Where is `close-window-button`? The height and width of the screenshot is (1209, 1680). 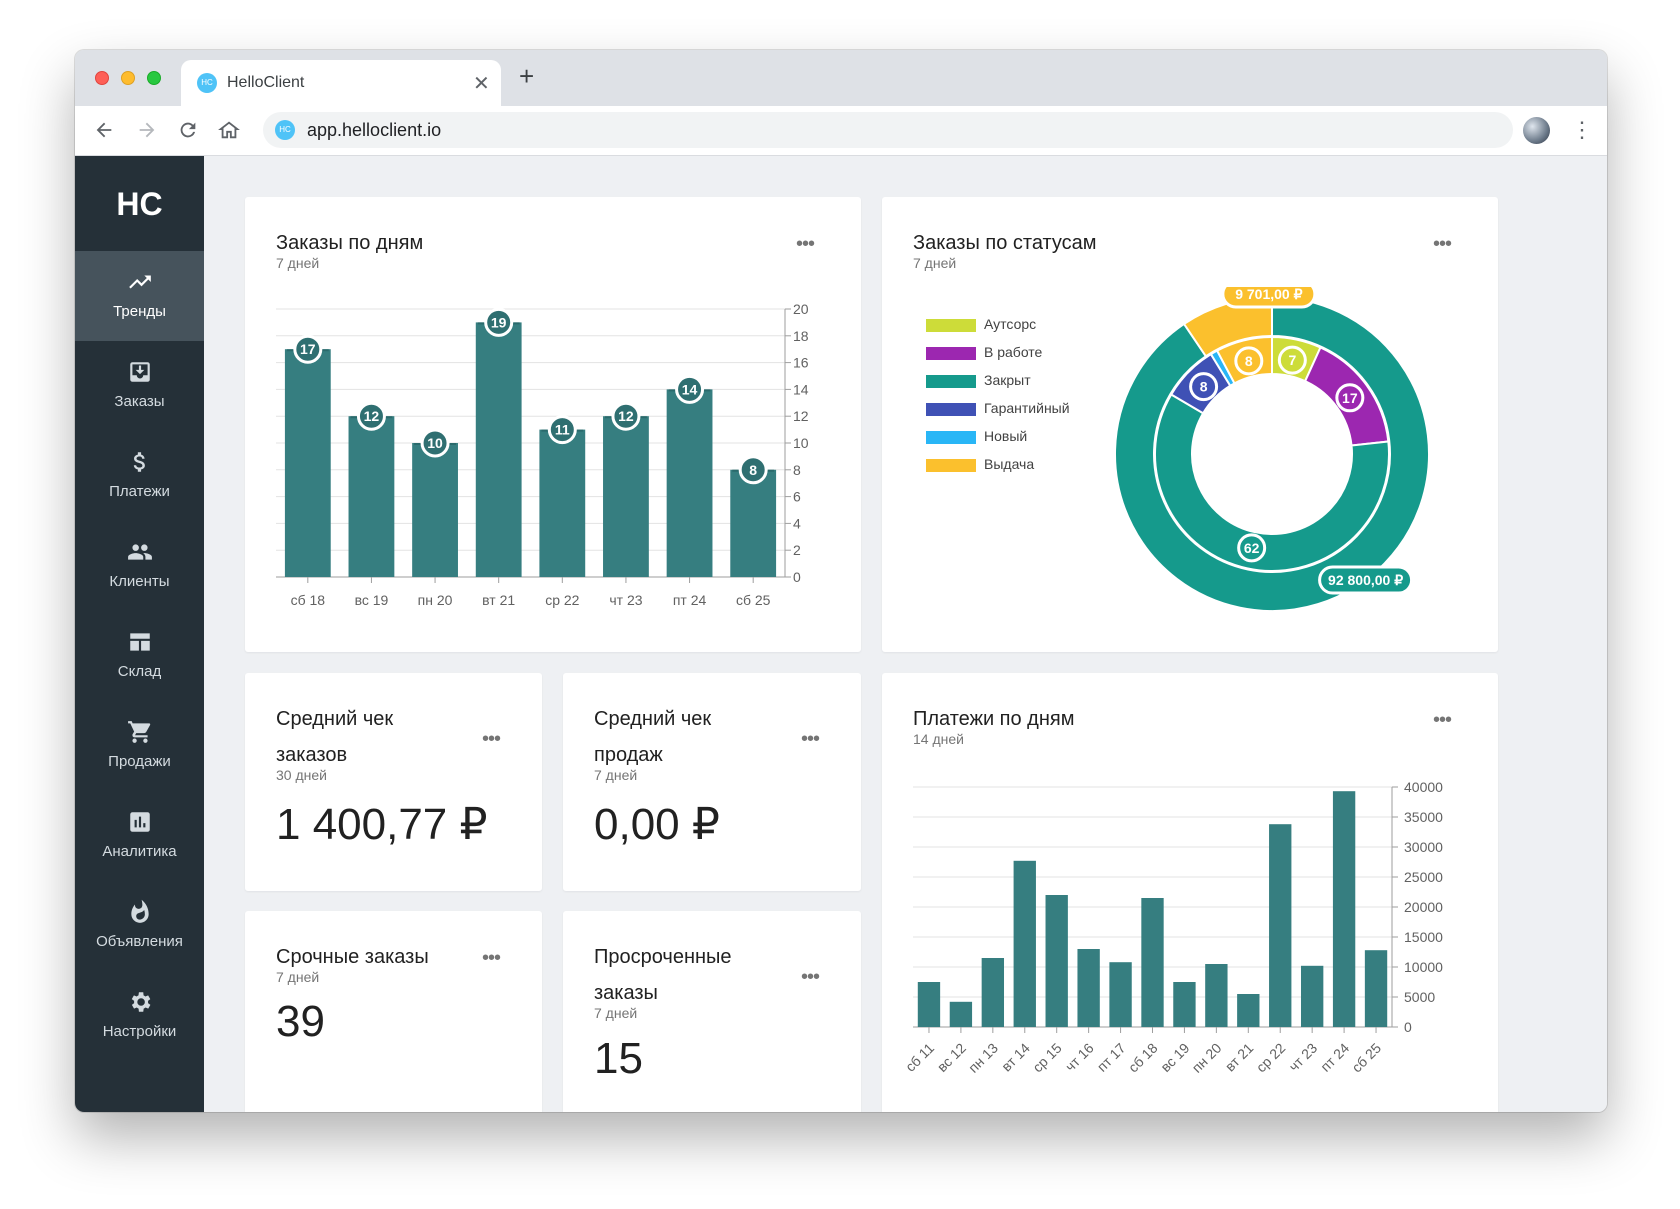 close-window-button is located at coordinates (102, 78).